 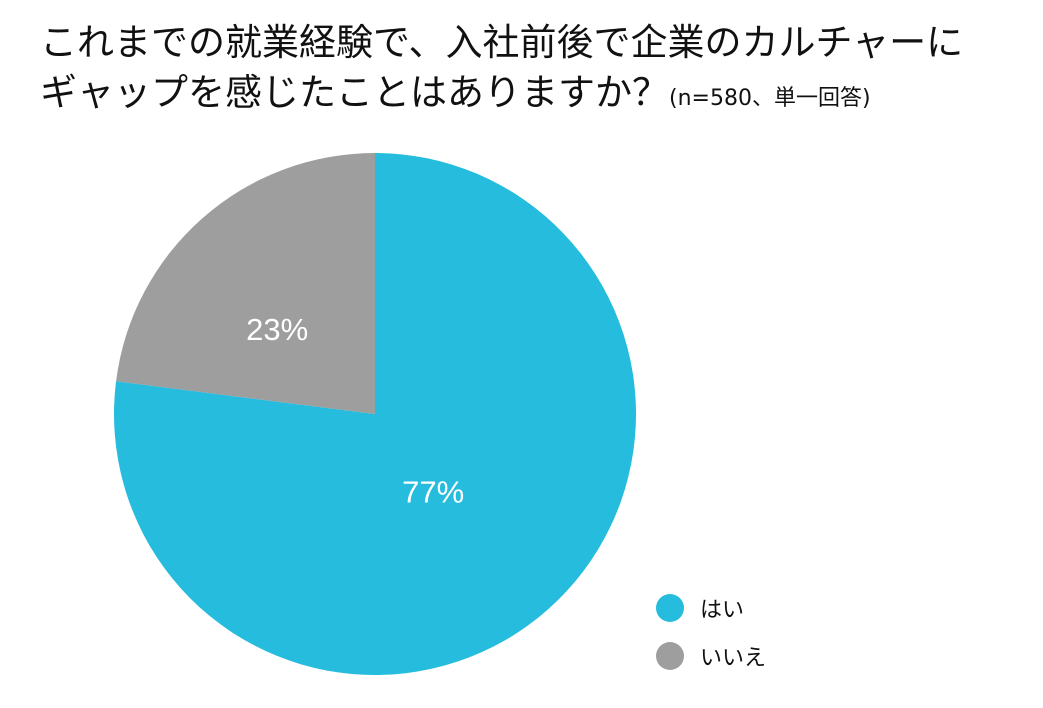 I want to click on legend-label-2: いいえ, so click(x=733, y=658).